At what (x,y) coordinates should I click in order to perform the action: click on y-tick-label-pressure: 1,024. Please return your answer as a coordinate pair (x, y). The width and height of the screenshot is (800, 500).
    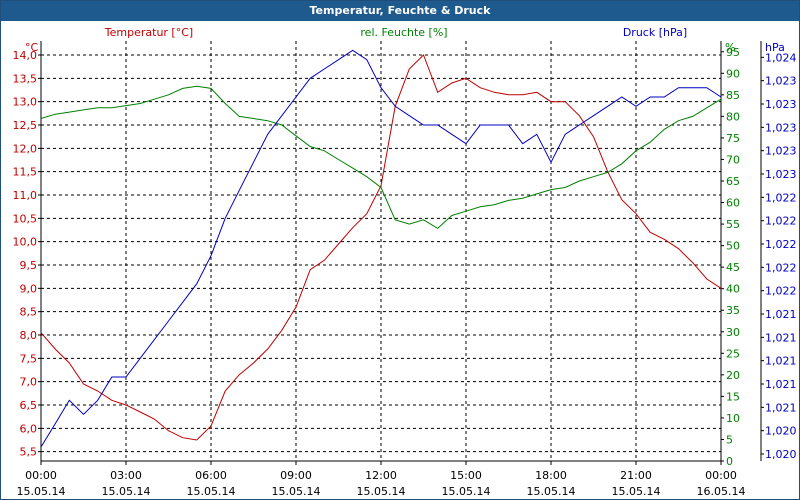
    Looking at the image, I should click on (781, 57).